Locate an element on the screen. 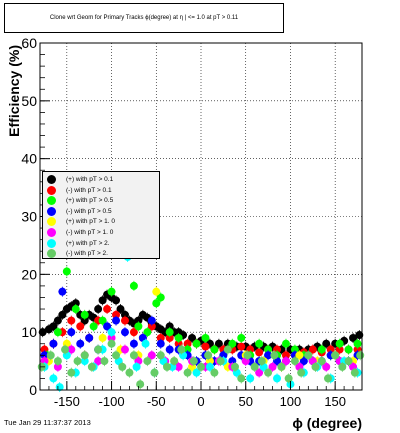  x-tick-label: -50 is located at coordinates (156, 401).